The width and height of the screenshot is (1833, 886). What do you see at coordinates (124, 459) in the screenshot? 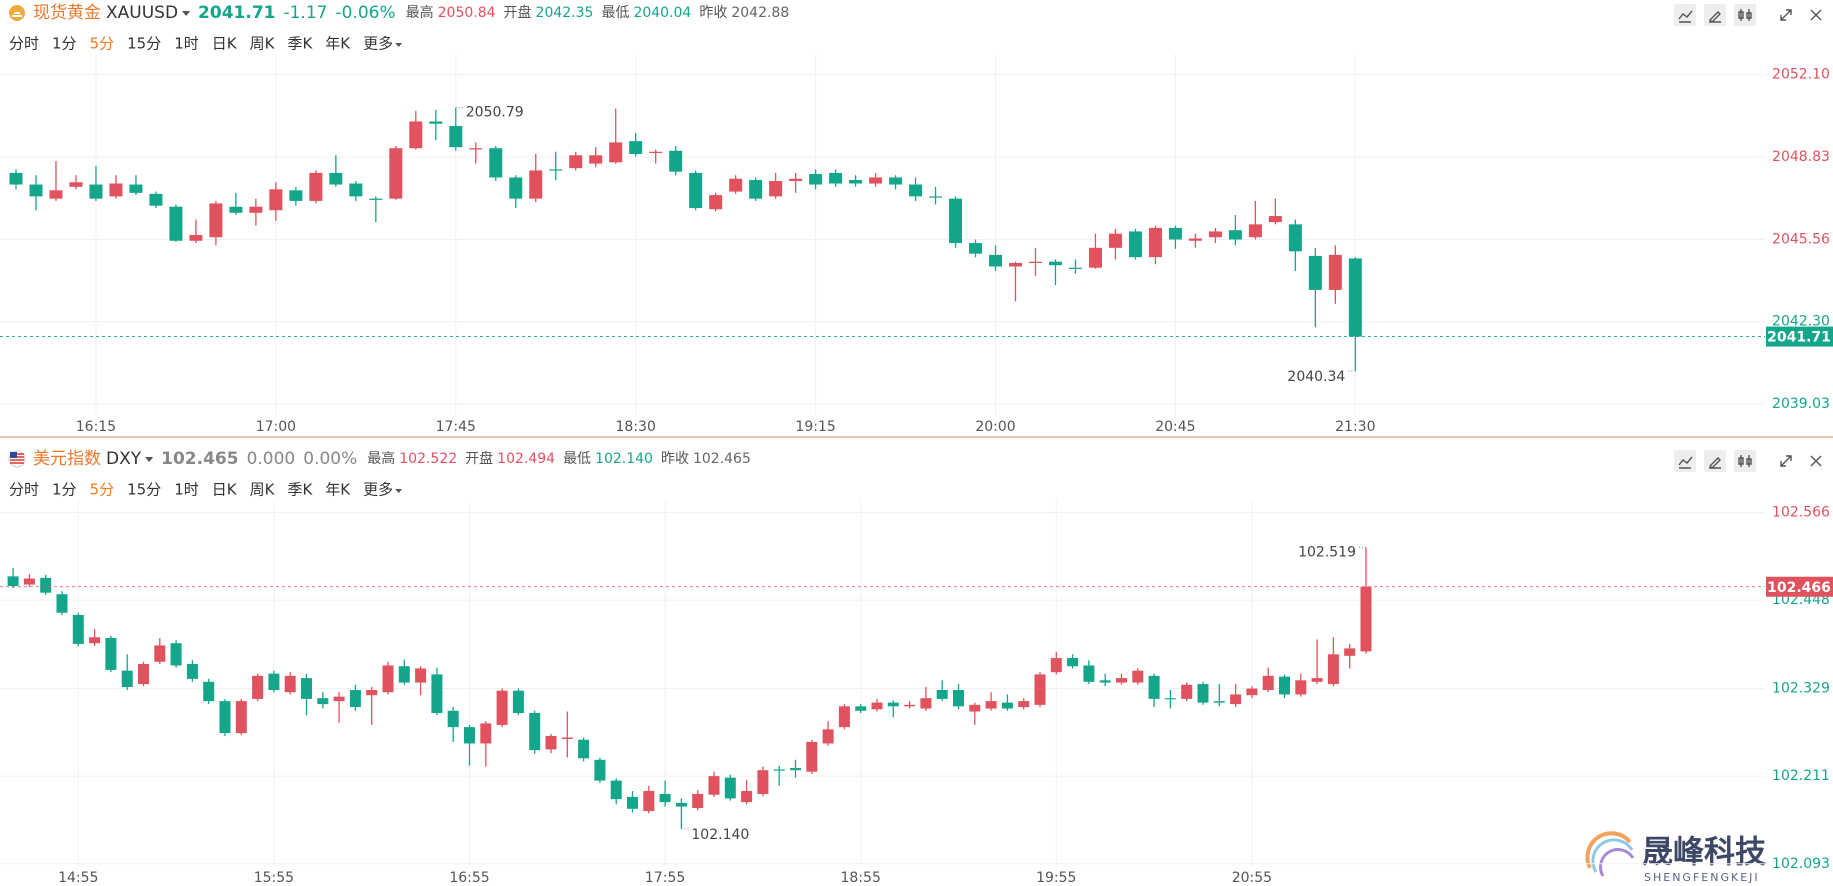
I see `instrument-symbol: DXY` at bounding box center [124, 459].